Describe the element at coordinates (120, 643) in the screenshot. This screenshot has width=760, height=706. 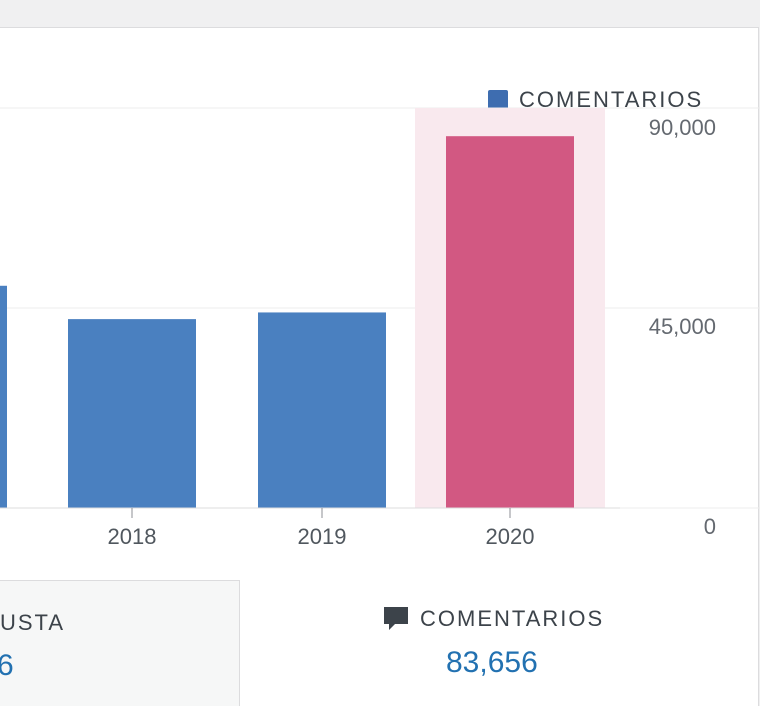
I see `stat-card-left: USTA 6` at that location.